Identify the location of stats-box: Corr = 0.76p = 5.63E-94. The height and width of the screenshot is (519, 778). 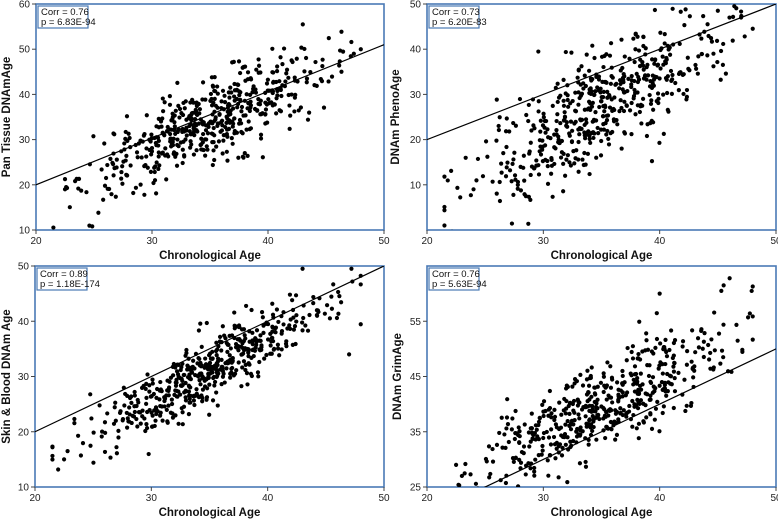
(457, 279).